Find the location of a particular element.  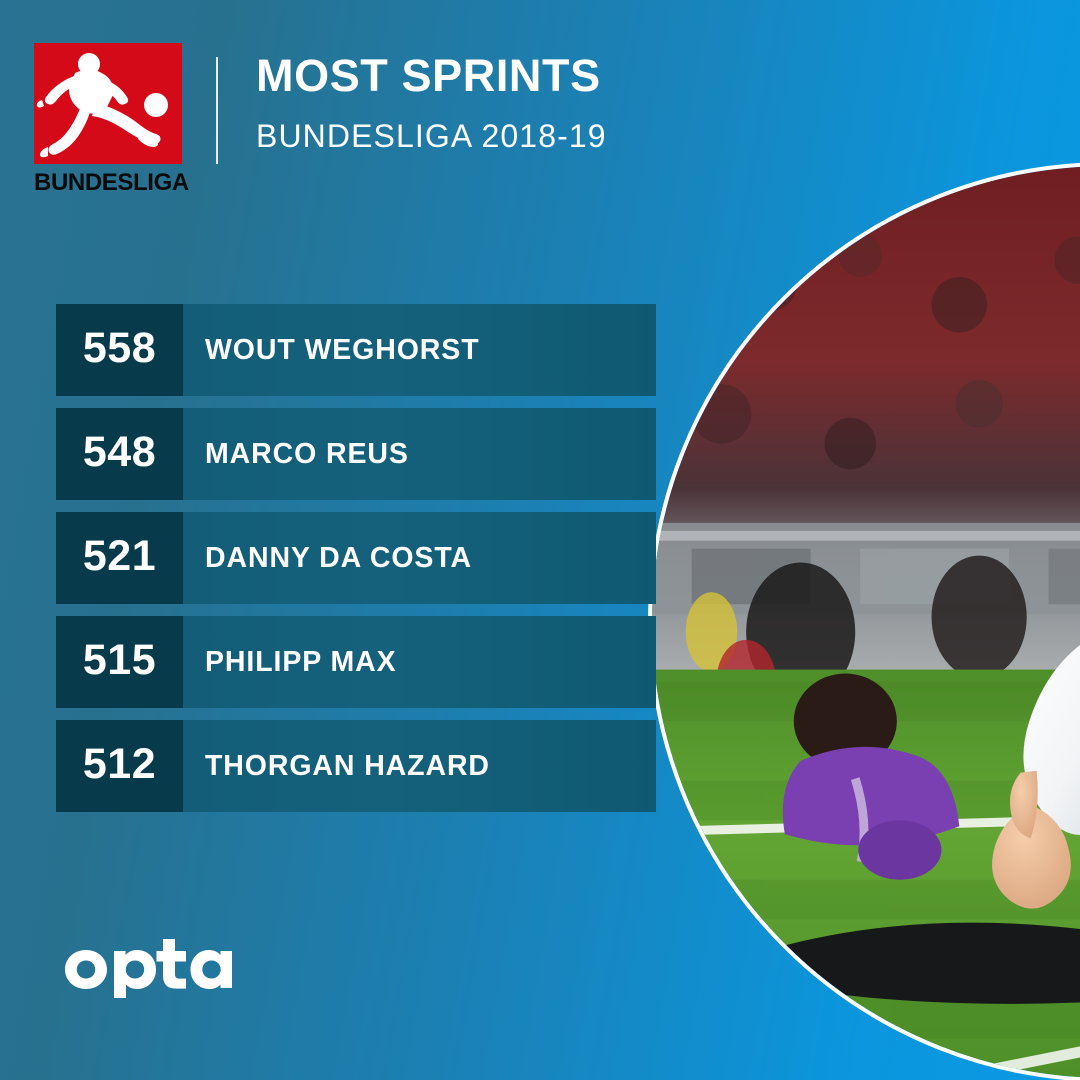

opta-logo is located at coordinates (157, 967).